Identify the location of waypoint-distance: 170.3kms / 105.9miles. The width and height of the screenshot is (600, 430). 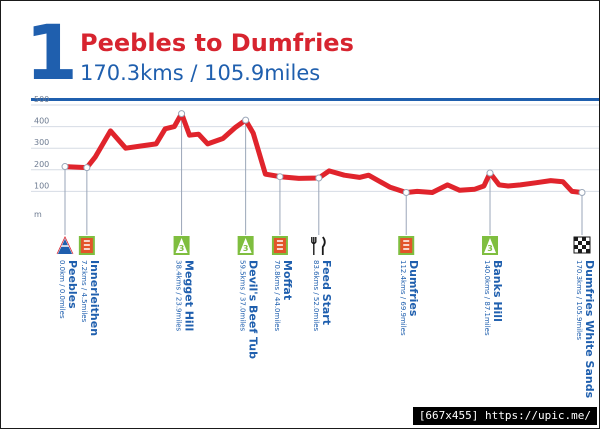
(579, 300).